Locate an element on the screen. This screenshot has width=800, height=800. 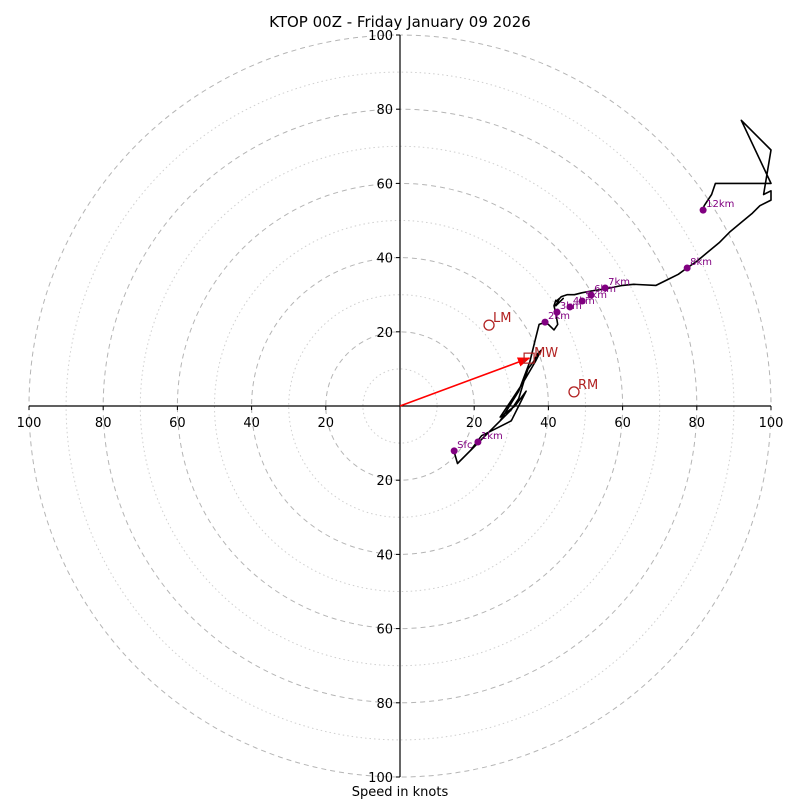
height-marker-label: Sfc is located at coordinates (464, 445).